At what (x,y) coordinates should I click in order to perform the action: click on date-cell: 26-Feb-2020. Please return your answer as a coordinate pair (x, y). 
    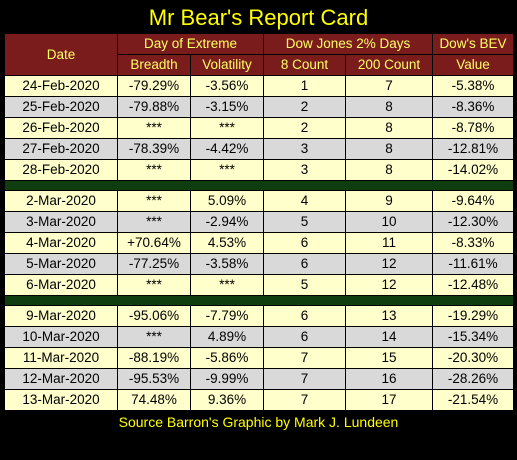
    Looking at the image, I should click on (61, 128).